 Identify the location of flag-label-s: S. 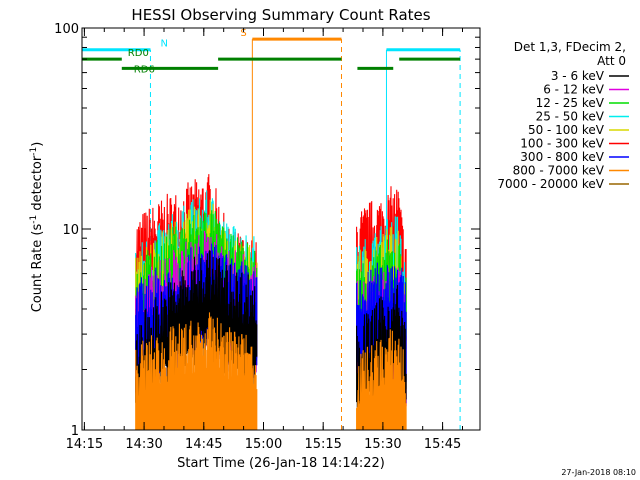
(243, 33).